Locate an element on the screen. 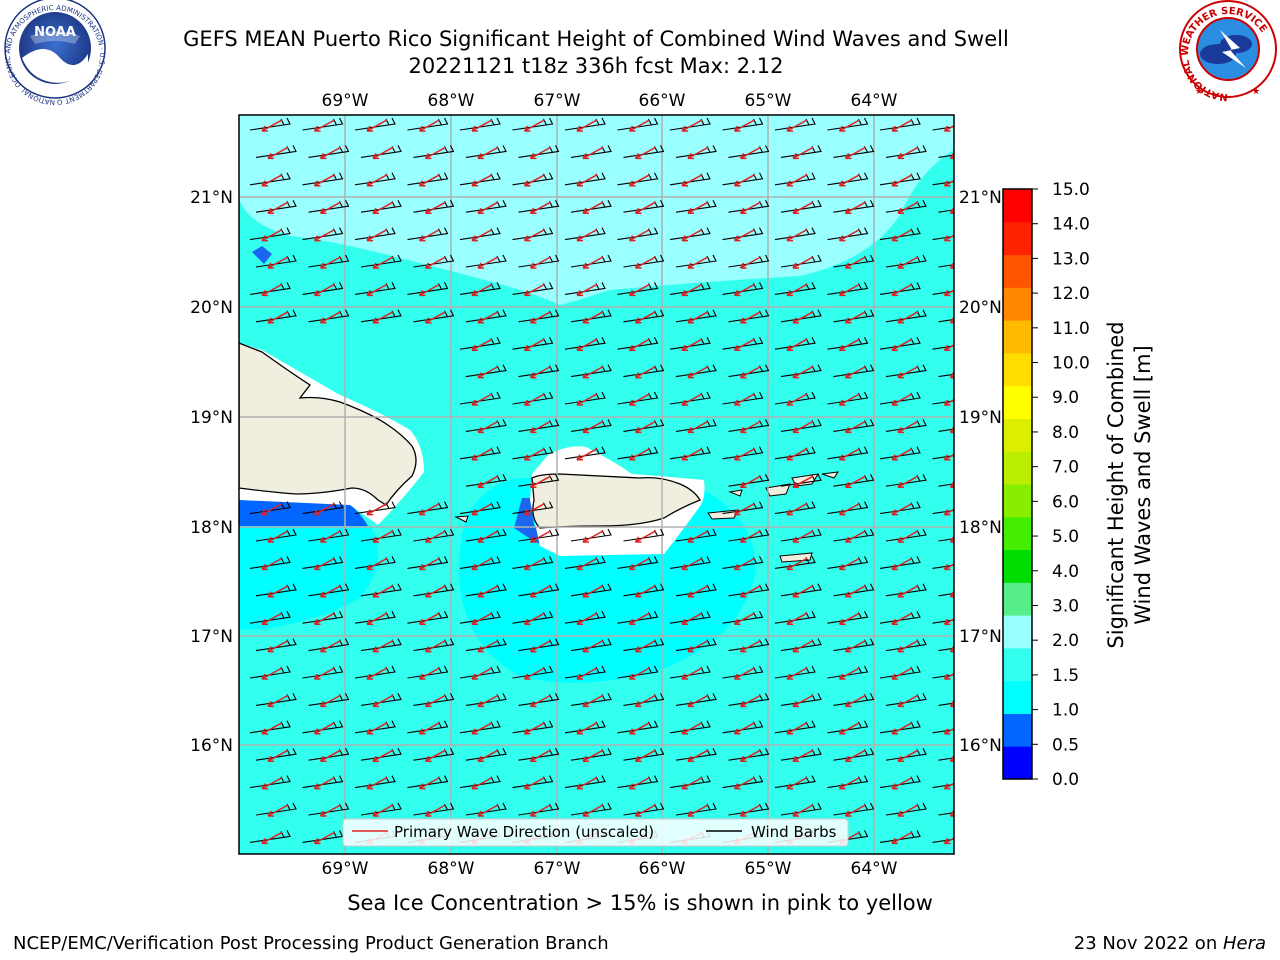  lon-label-bottom: 68°W is located at coordinates (451, 869).